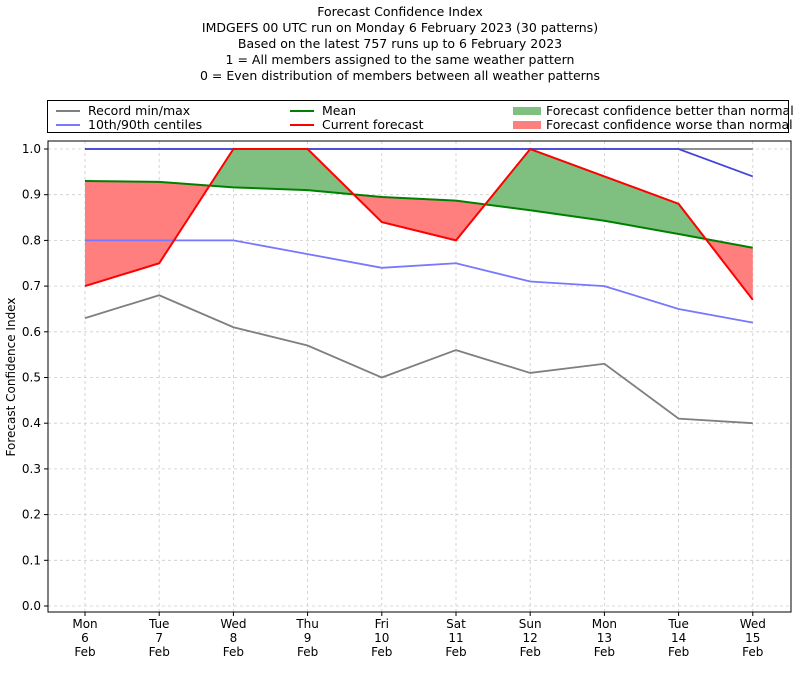 This screenshot has height=676, width=800. Describe the element at coordinates (339, 110) in the screenshot. I see `legend-label-mean: Mean` at that location.